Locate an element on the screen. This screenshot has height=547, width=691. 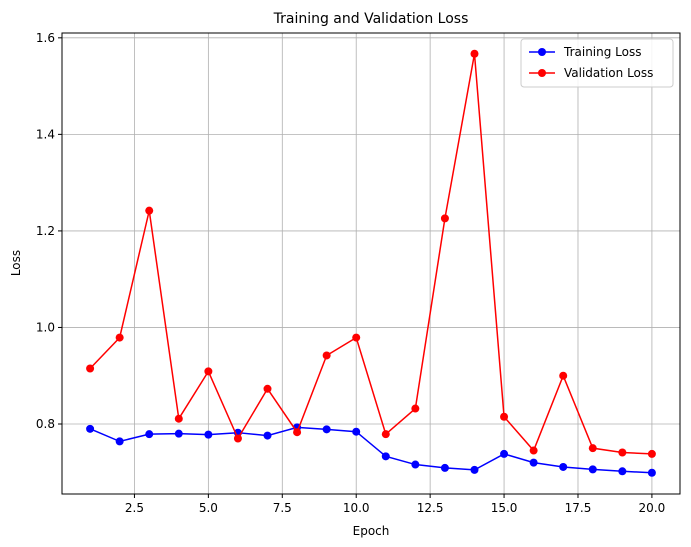
x-tick-label: 2.5 is located at coordinates (134, 508).